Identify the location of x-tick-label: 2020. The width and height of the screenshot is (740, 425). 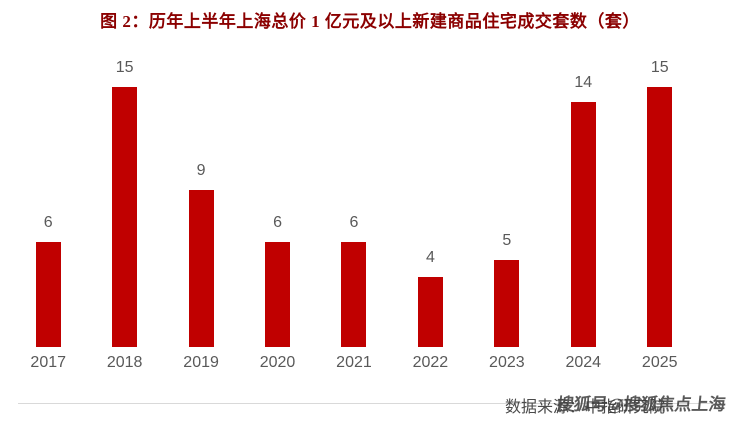
(277, 362).